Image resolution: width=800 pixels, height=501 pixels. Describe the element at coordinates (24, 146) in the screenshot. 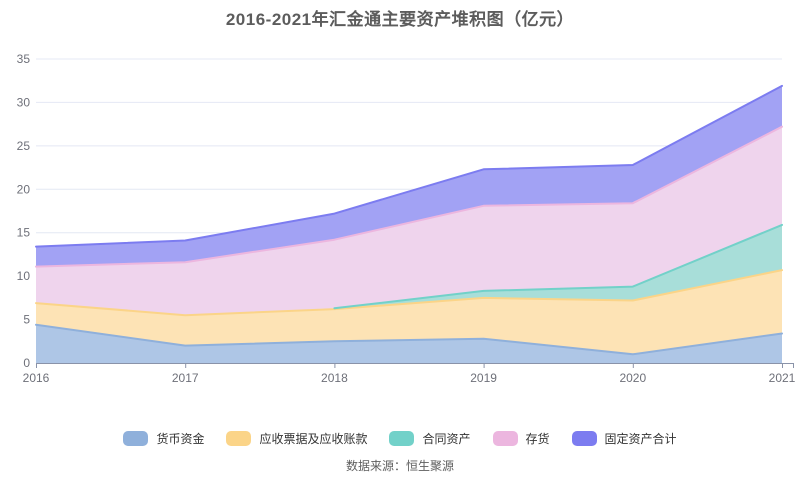

I see `y-axis-label: 25` at that location.